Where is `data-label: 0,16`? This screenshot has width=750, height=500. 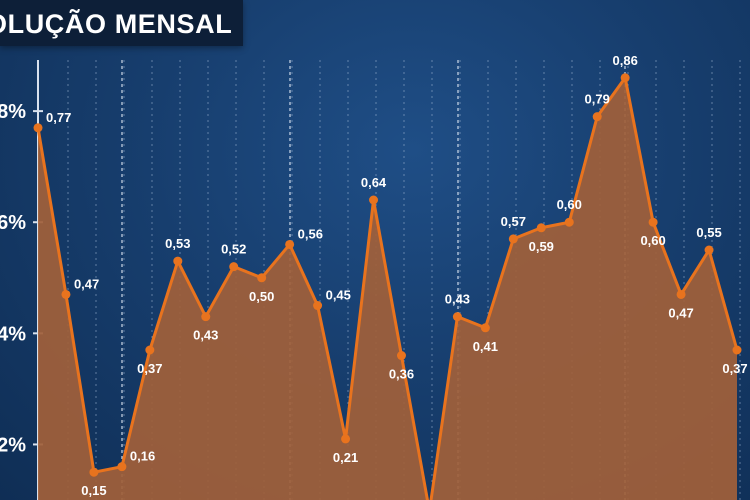
data-label: 0,16 is located at coordinates (142, 456).